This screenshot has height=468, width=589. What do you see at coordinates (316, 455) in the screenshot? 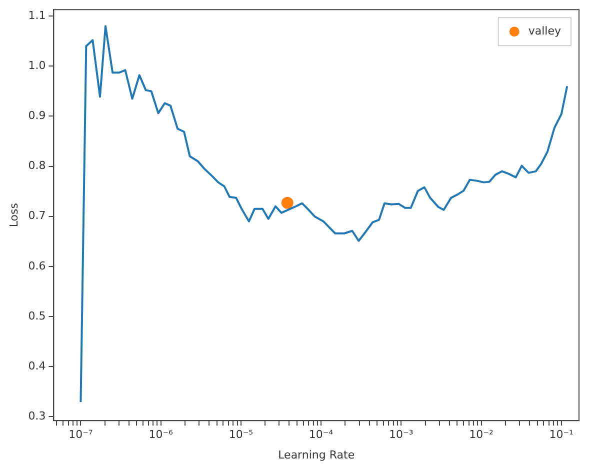
I see `x-axis-title: Learning Rate` at bounding box center [316, 455].